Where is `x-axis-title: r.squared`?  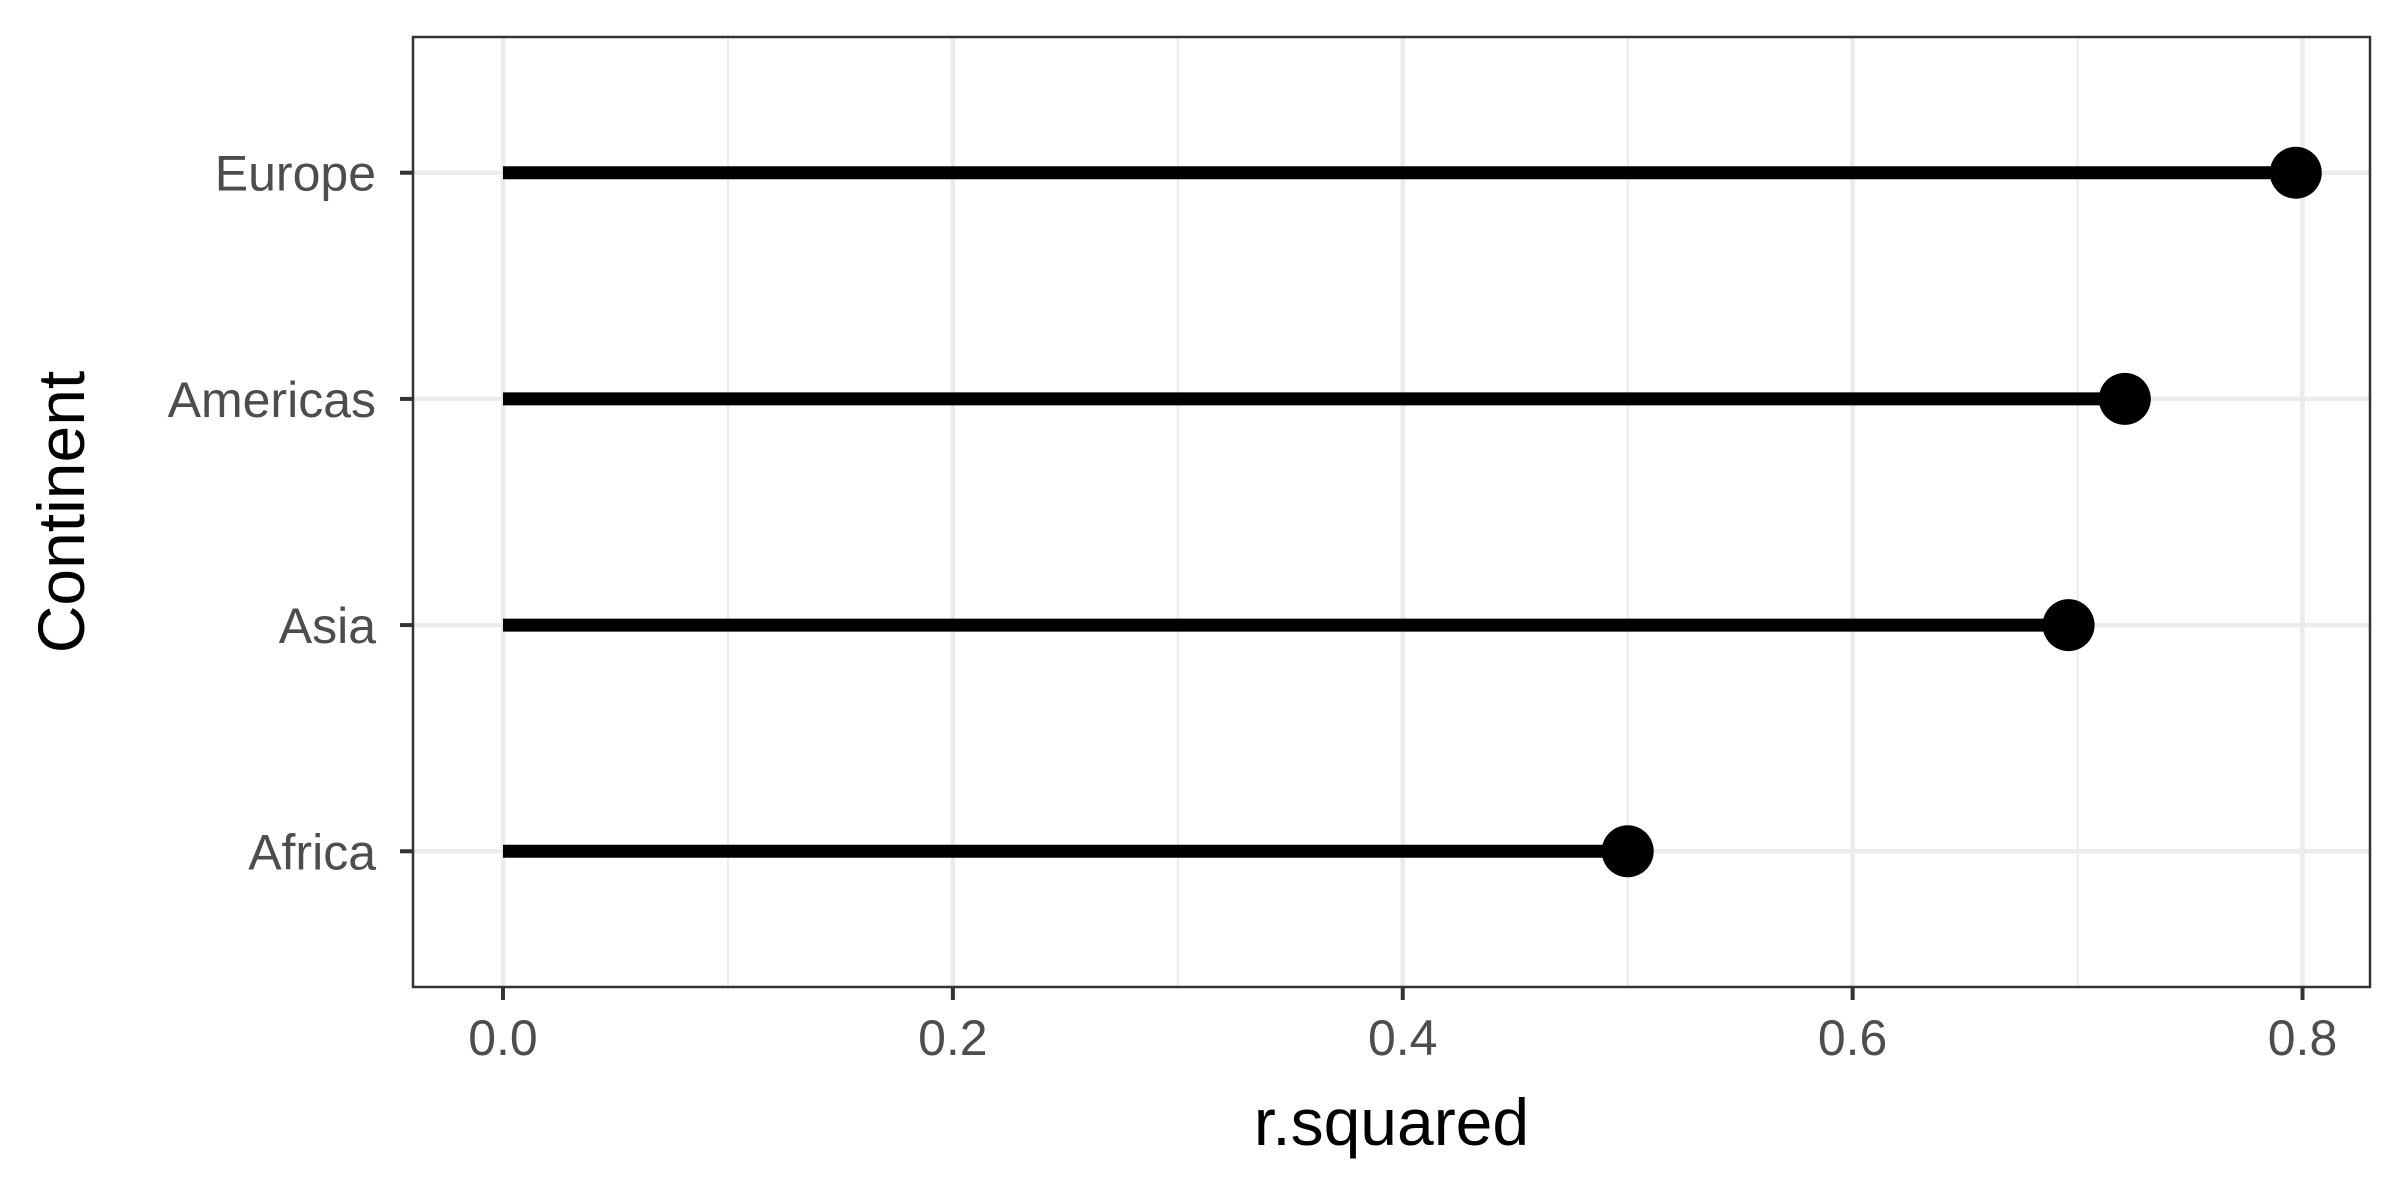
x-axis-title: r.squared is located at coordinates (1391, 1122).